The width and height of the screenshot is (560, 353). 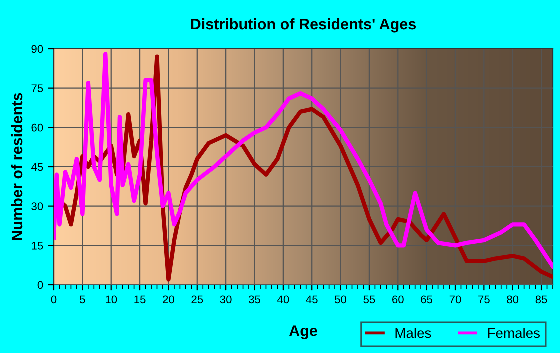 What do you see at coordinates (513, 300) in the screenshot?
I see `x-tick-label: 80` at bounding box center [513, 300].